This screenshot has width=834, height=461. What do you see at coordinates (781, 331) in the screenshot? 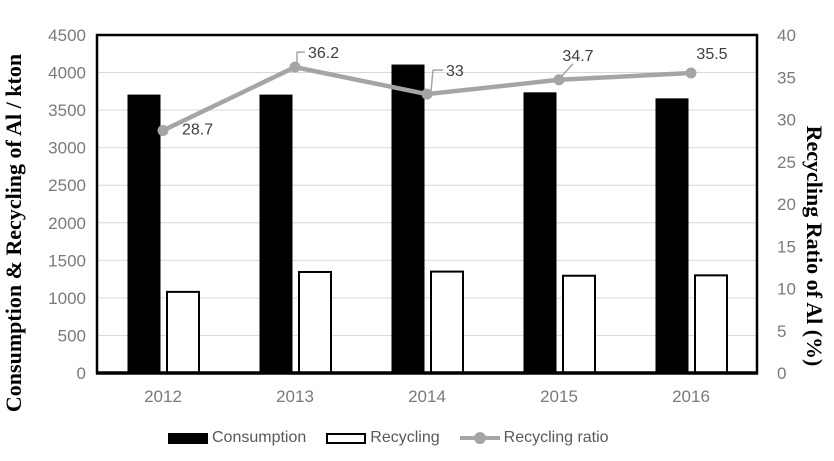
I see `secondary-axis-tick-label: 5` at bounding box center [781, 331].